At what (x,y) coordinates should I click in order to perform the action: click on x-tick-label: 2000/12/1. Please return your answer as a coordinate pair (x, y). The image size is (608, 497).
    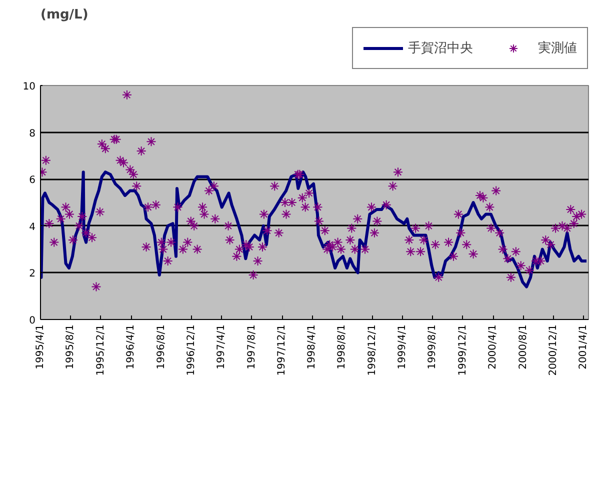
    Looking at the image, I should click on (554, 350).